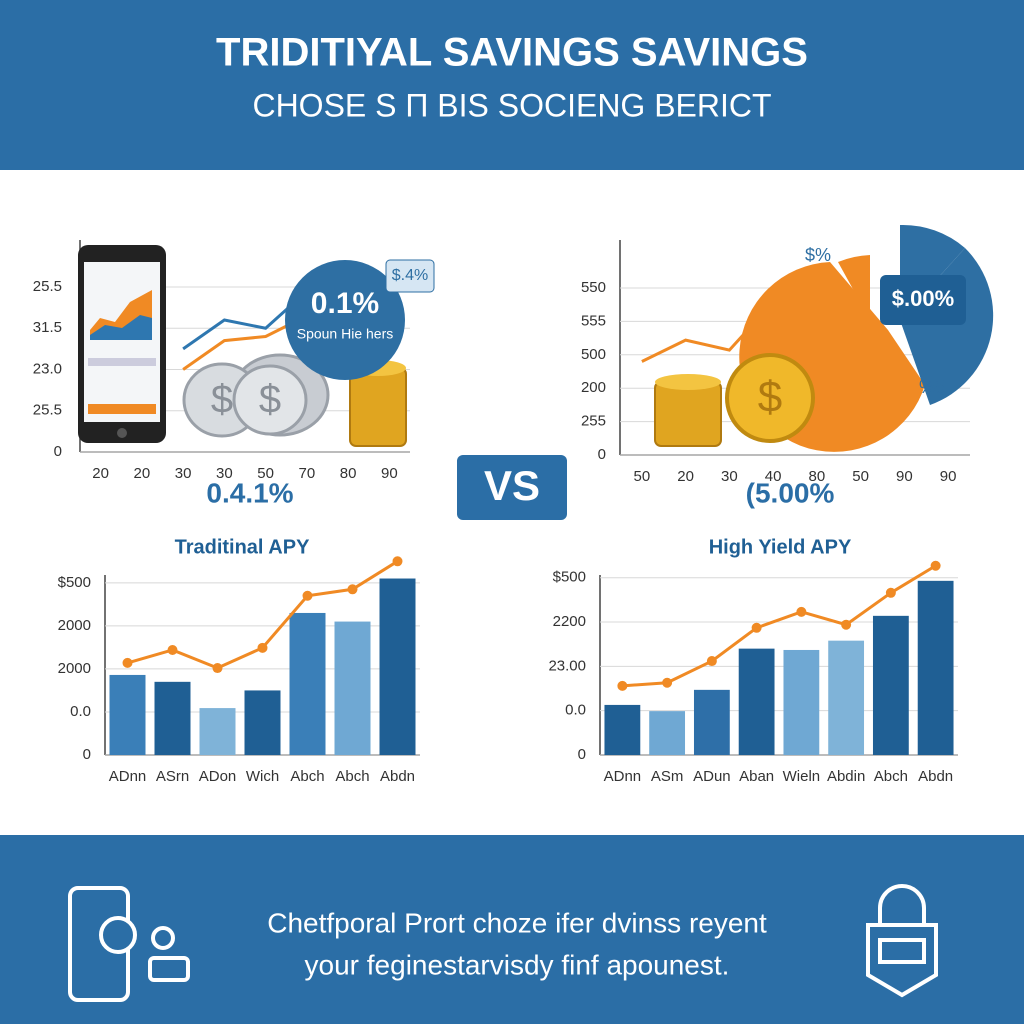 Image resolution: width=1024 pixels, height=1024 pixels. I want to click on x-tick-label: Aban, so click(756, 776).